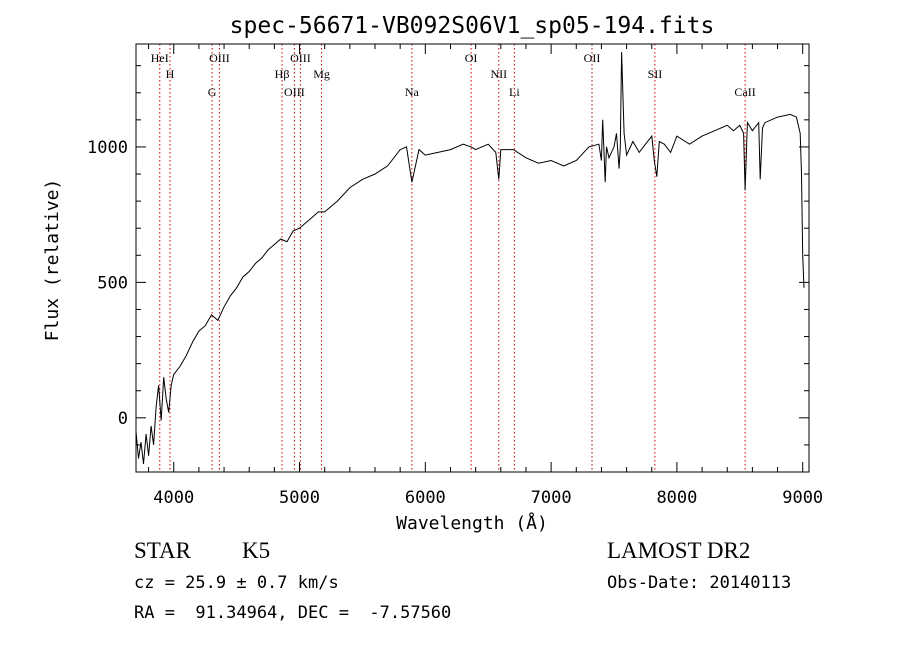 This screenshot has width=900, height=649. Describe the element at coordinates (282, 74) in the screenshot. I see `spectral-line-label: Hβ` at that location.